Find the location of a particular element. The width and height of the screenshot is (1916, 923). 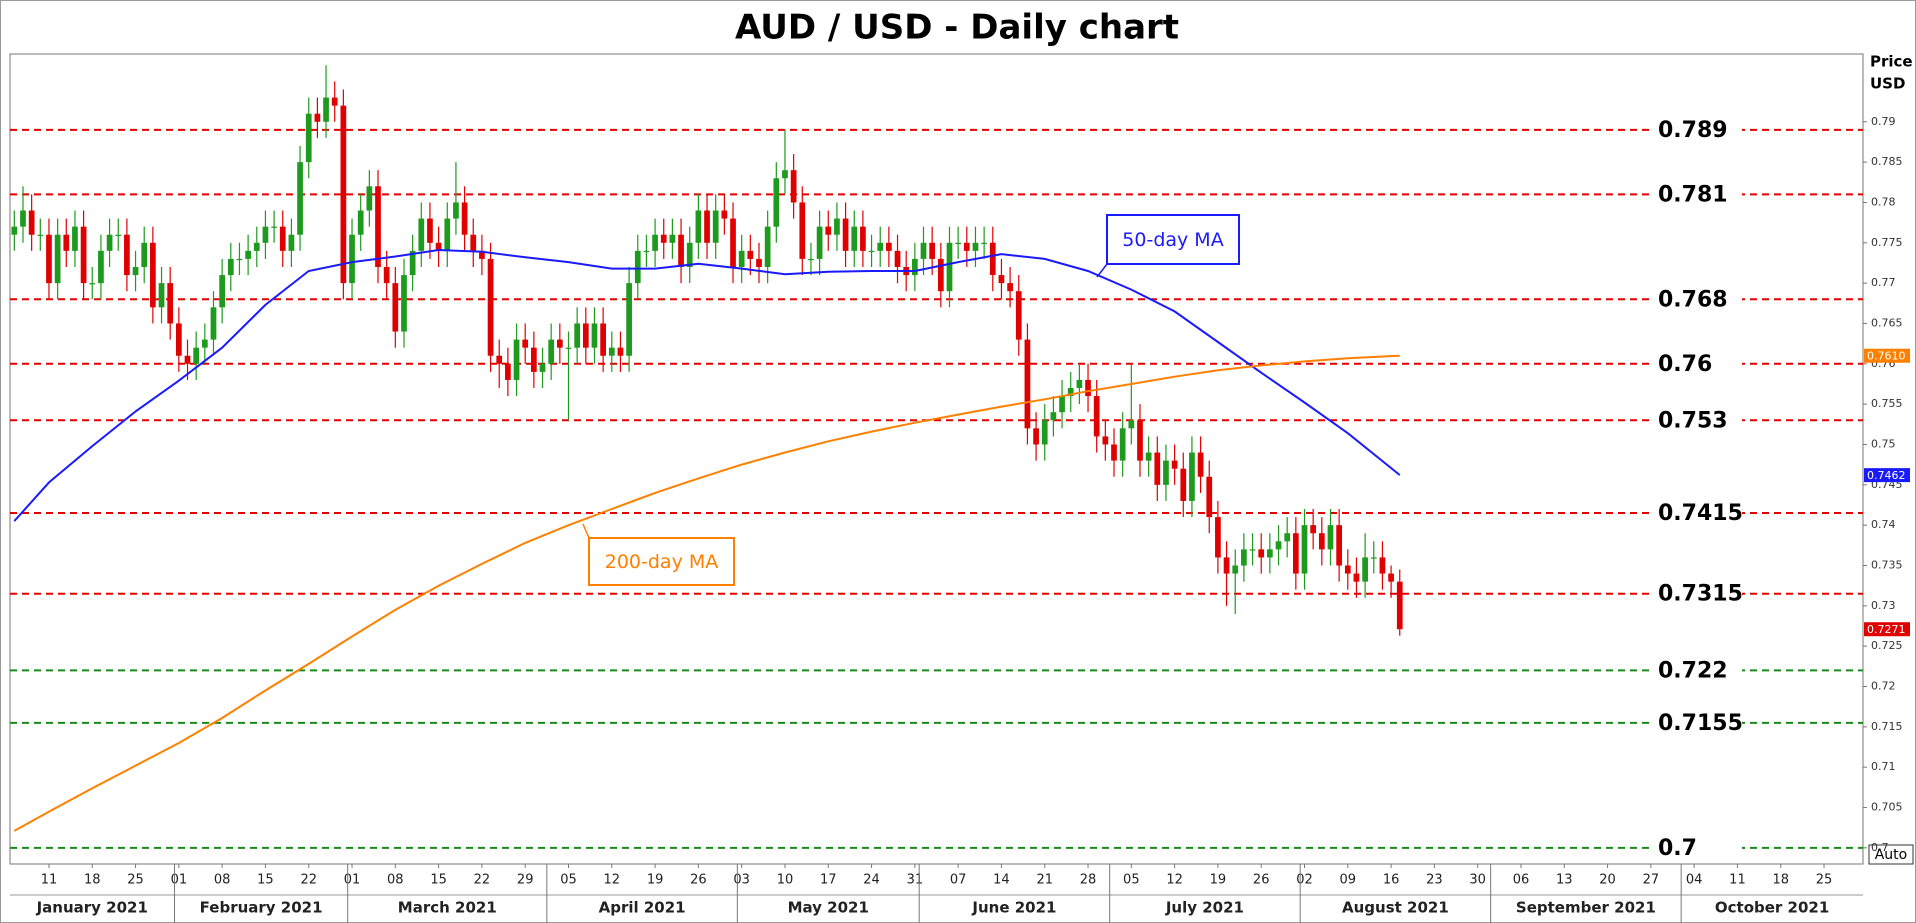

auto-button: Auto is located at coordinates (1891, 854).